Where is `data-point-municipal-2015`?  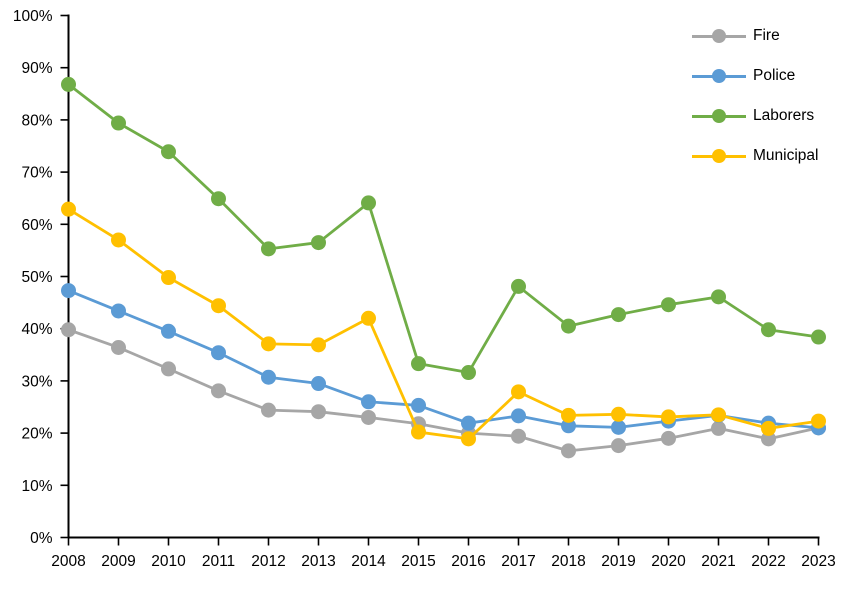
data-point-municipal-2015 is located at coordinates (418, 432).